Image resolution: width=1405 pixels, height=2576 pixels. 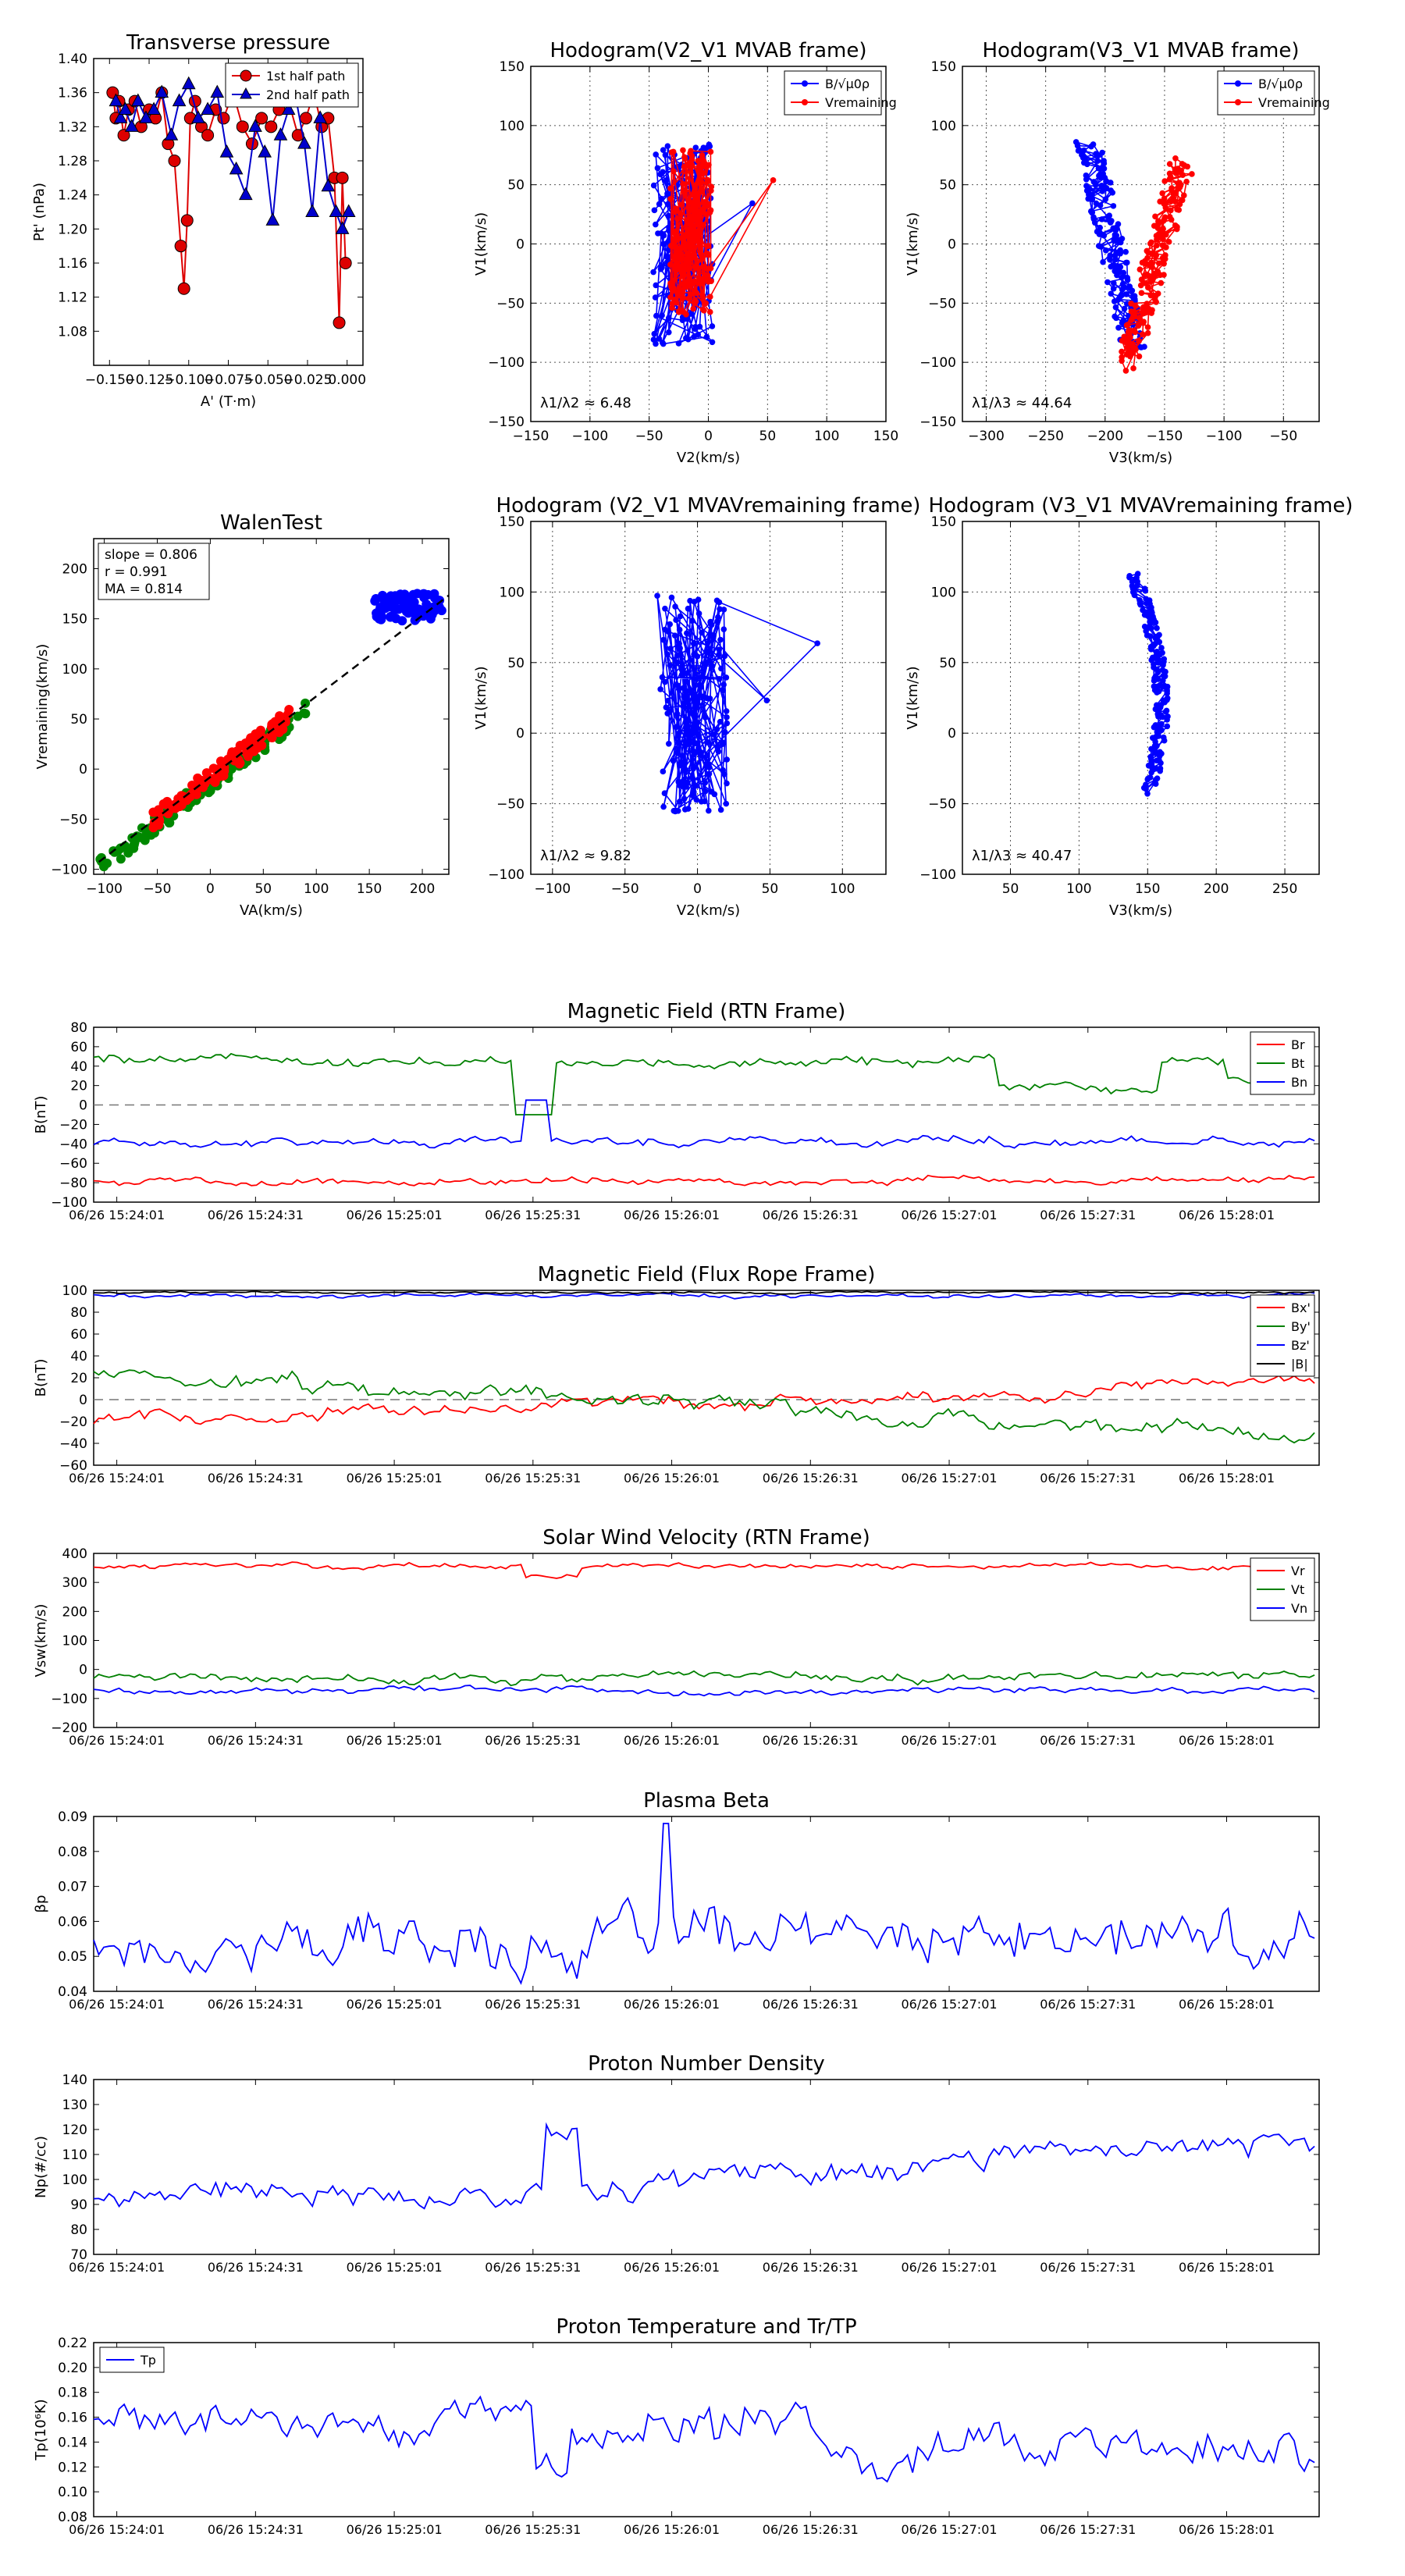 I want to click on legend-label: Bt, so click(x=1297, y=1063).